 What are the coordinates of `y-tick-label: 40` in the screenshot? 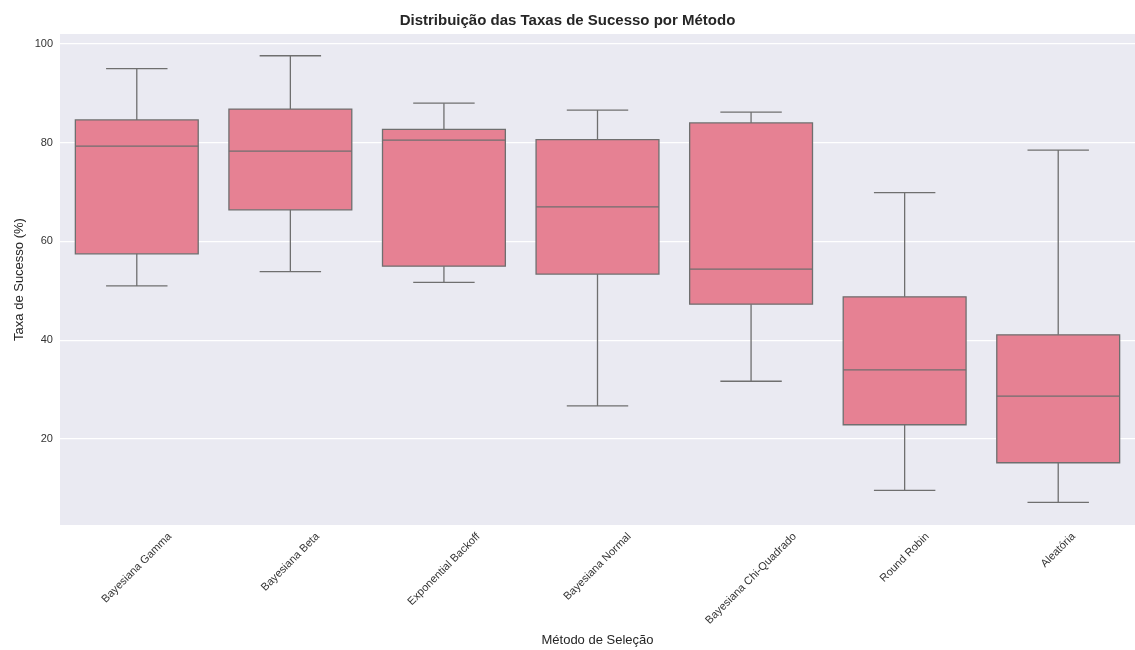 It's located at (46, 339).